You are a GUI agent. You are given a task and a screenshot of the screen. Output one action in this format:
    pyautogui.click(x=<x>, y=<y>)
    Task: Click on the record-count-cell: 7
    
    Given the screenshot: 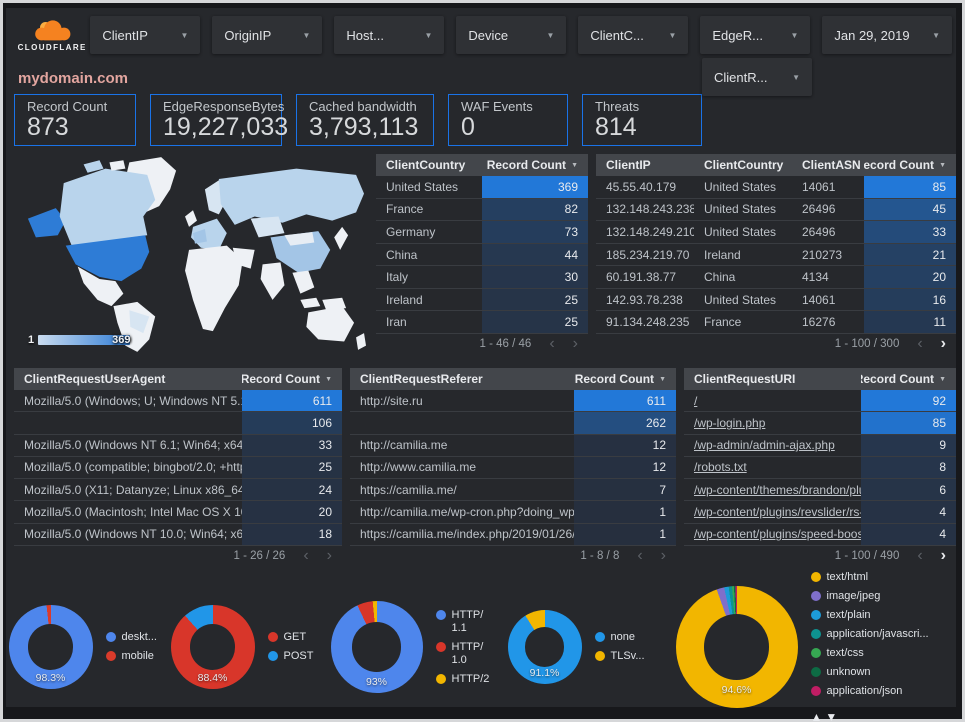 What is the action you would take?
    pyautogui.click(x=625, y=490)
    